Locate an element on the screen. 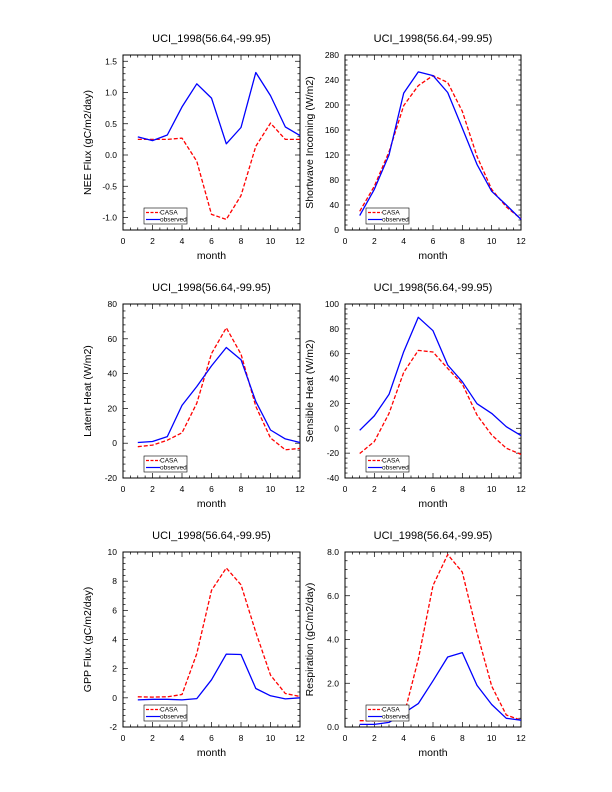 Image resolution: width=612 pixels, height=792 pixels. y-axis-label: Respiration (gC/m2/day) is located at coordinates (310, 640).